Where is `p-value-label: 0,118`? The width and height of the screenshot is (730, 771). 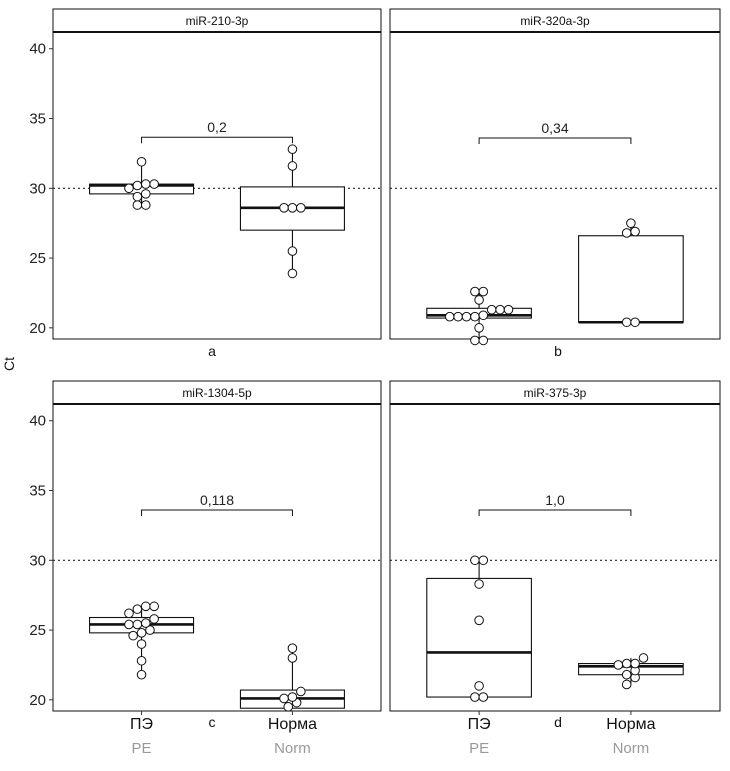 p-value-label: 0,118 is located at coordinates (217, 500).